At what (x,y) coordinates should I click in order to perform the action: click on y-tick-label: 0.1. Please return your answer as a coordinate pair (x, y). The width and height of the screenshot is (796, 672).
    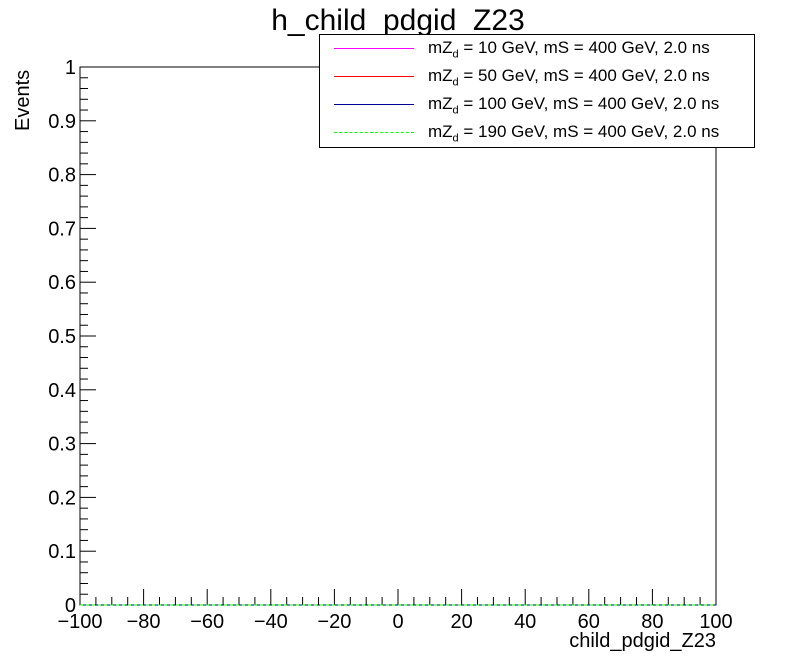
    Looking at the image, I should click on (62, 552).